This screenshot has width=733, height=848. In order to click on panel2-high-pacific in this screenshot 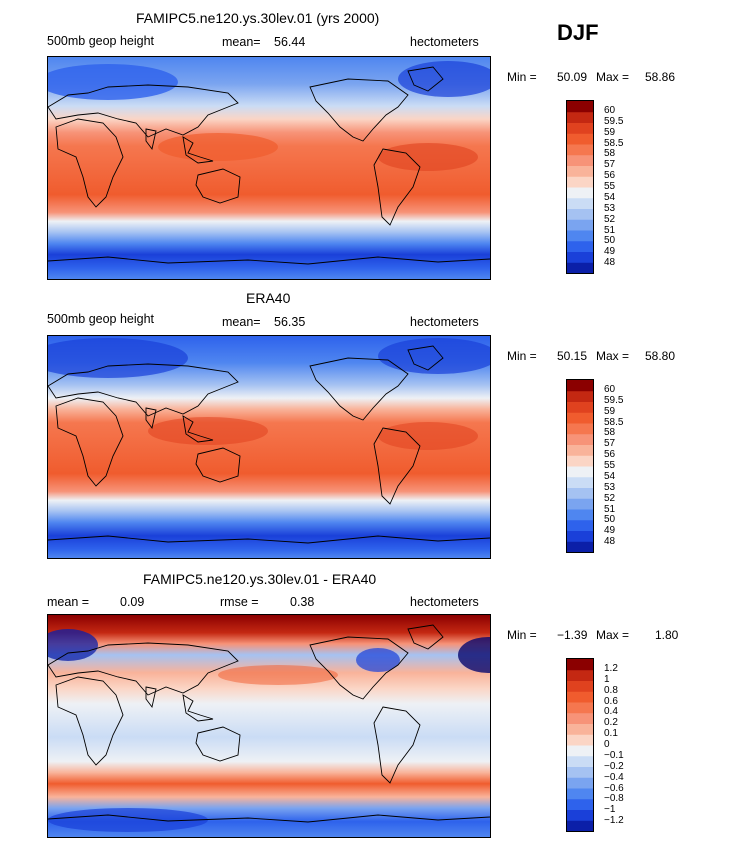, I will do `click(208, 431)`.